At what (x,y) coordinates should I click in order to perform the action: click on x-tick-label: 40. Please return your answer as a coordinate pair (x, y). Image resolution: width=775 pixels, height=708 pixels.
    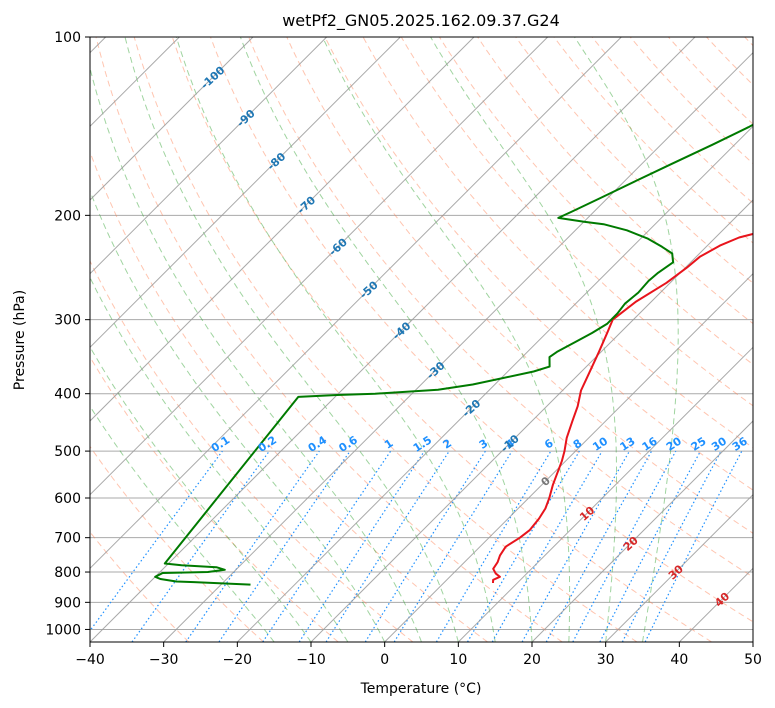
    Looking at the image, I should click on (679, 660).